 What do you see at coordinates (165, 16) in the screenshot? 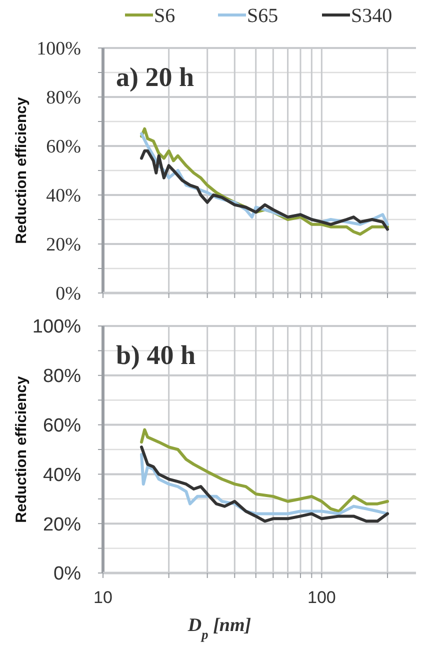
I see `legend-label: S6` at bounding box center [165, 16].